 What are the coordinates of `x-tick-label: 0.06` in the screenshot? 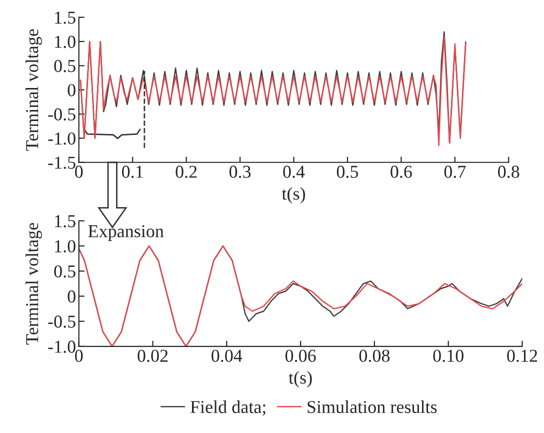 It's located at (300, 356).